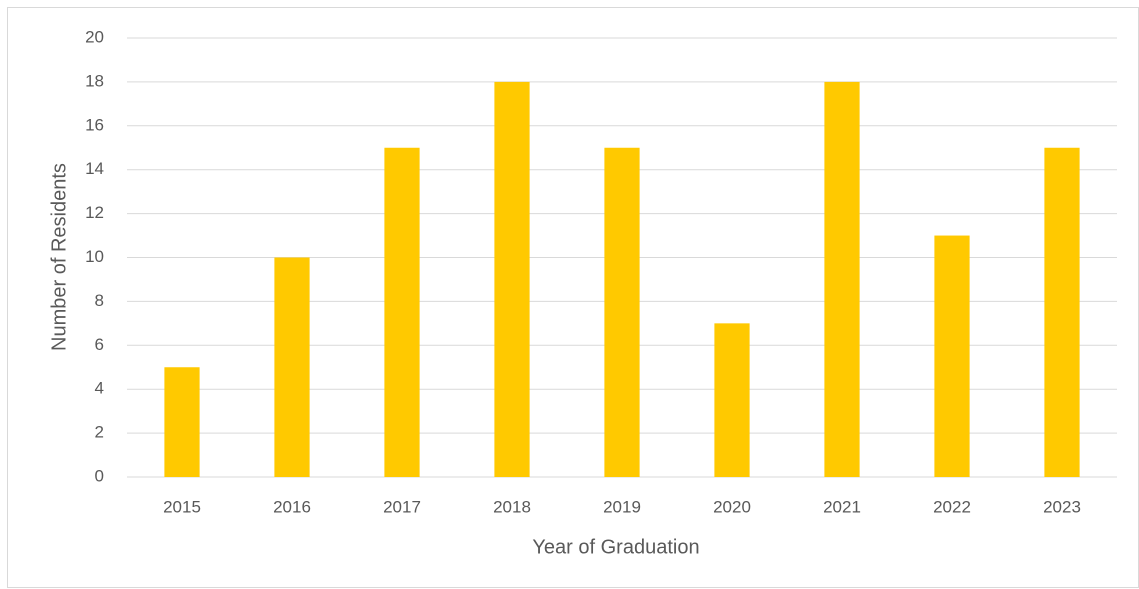  I want to click on y-tick-label: 20, so click(94, 36).